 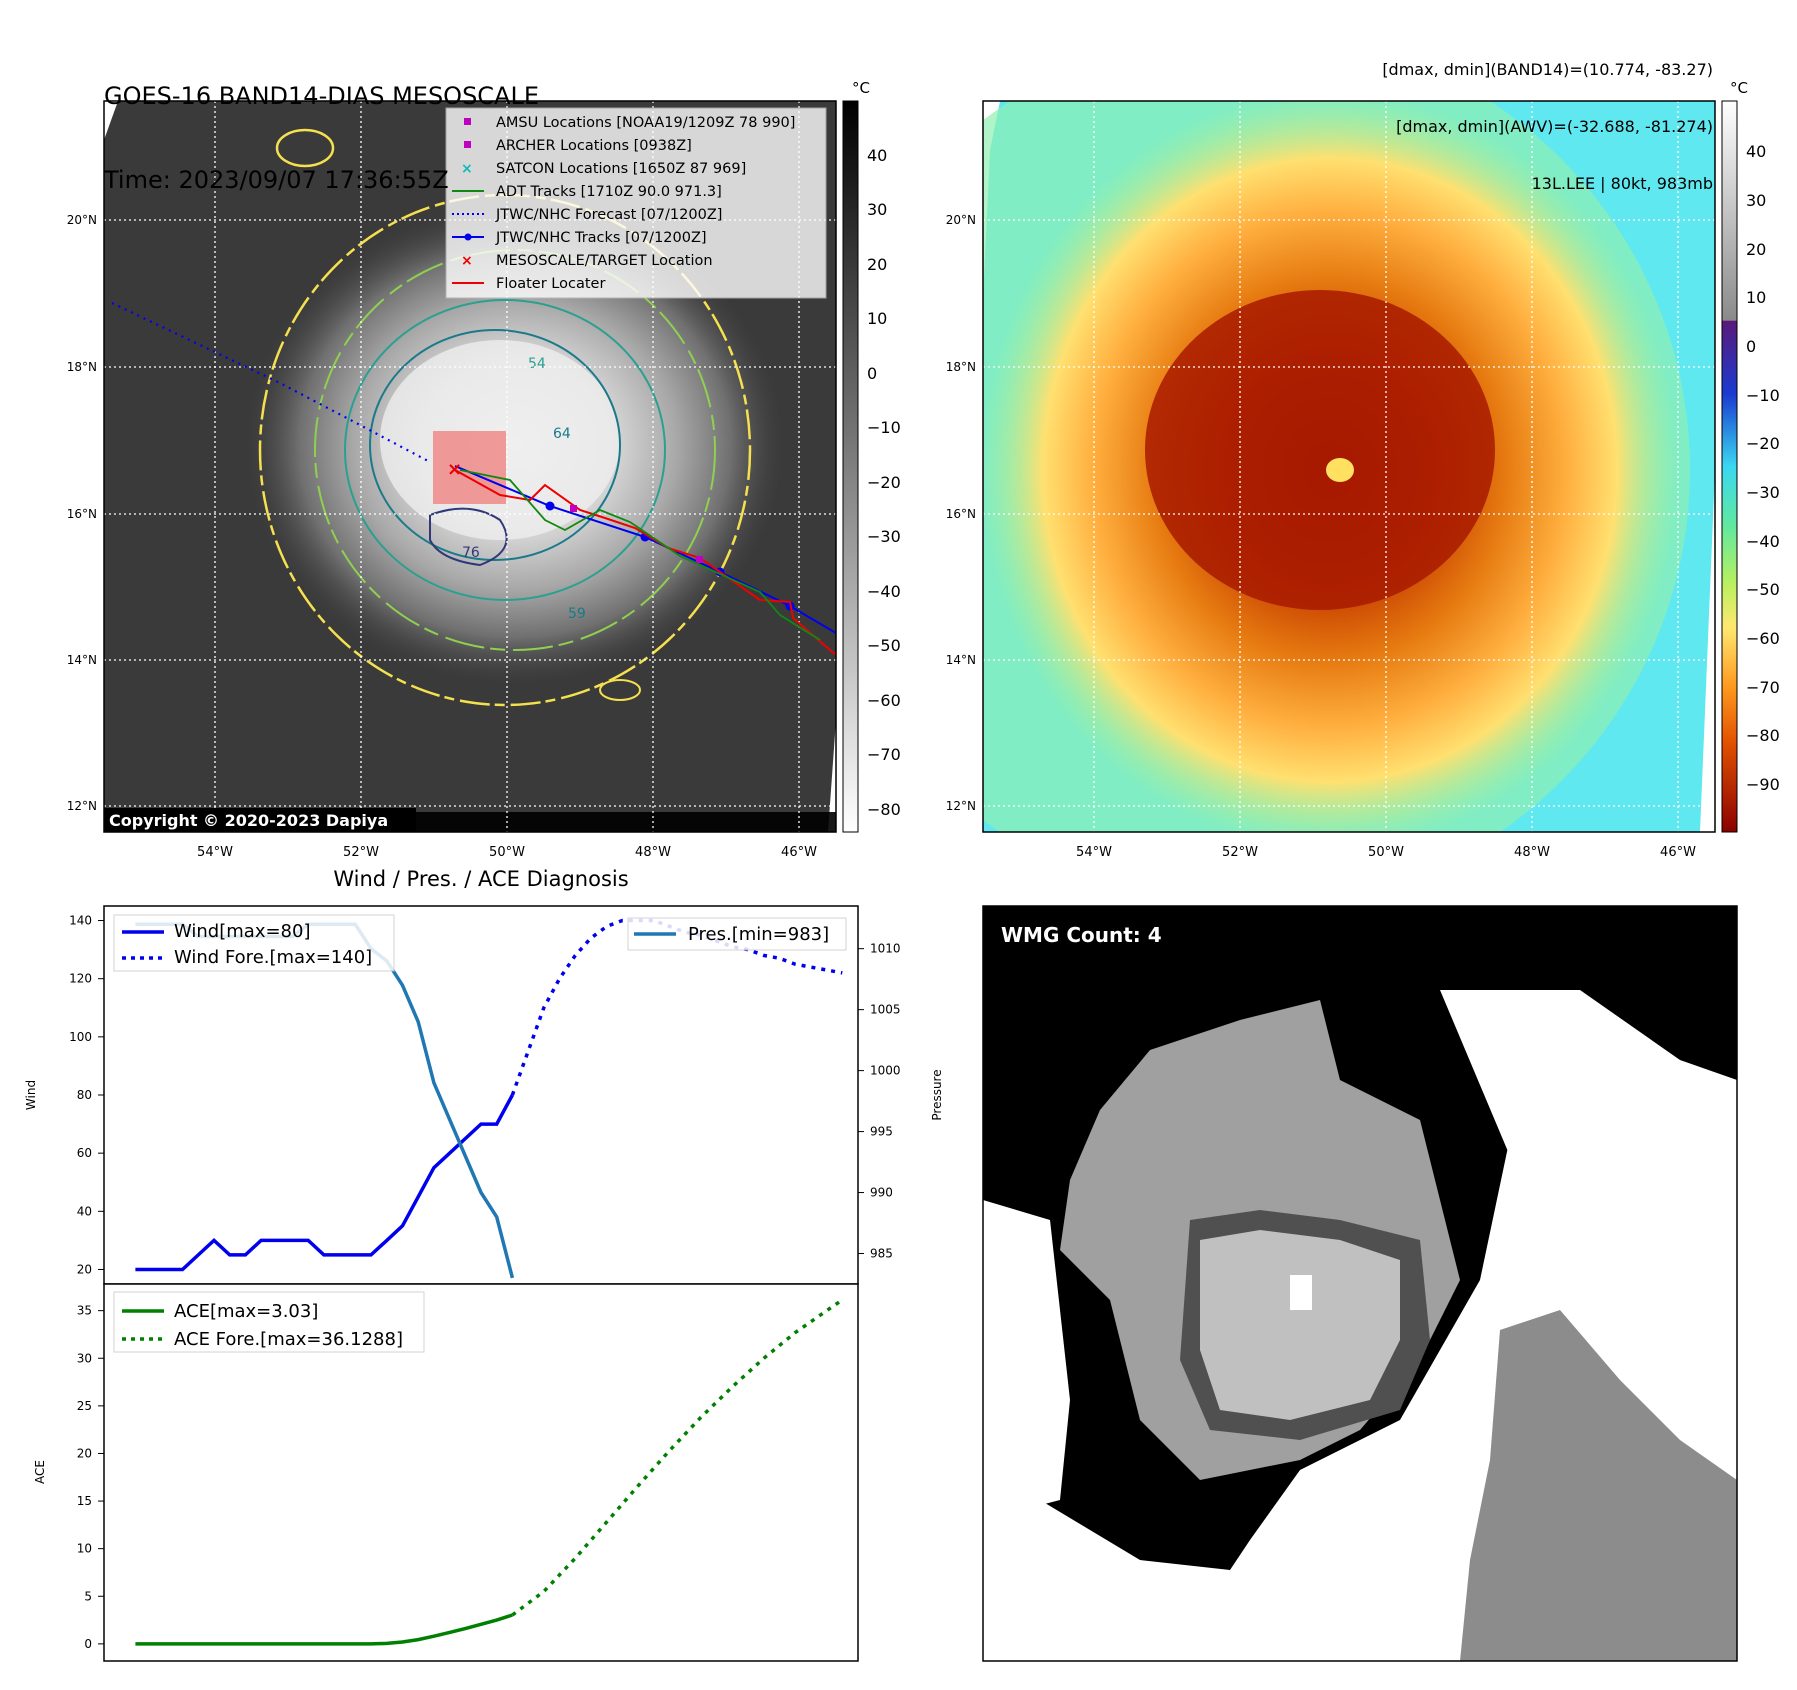 I want to click on wmg-eye, so click(x=1301, y=1292).